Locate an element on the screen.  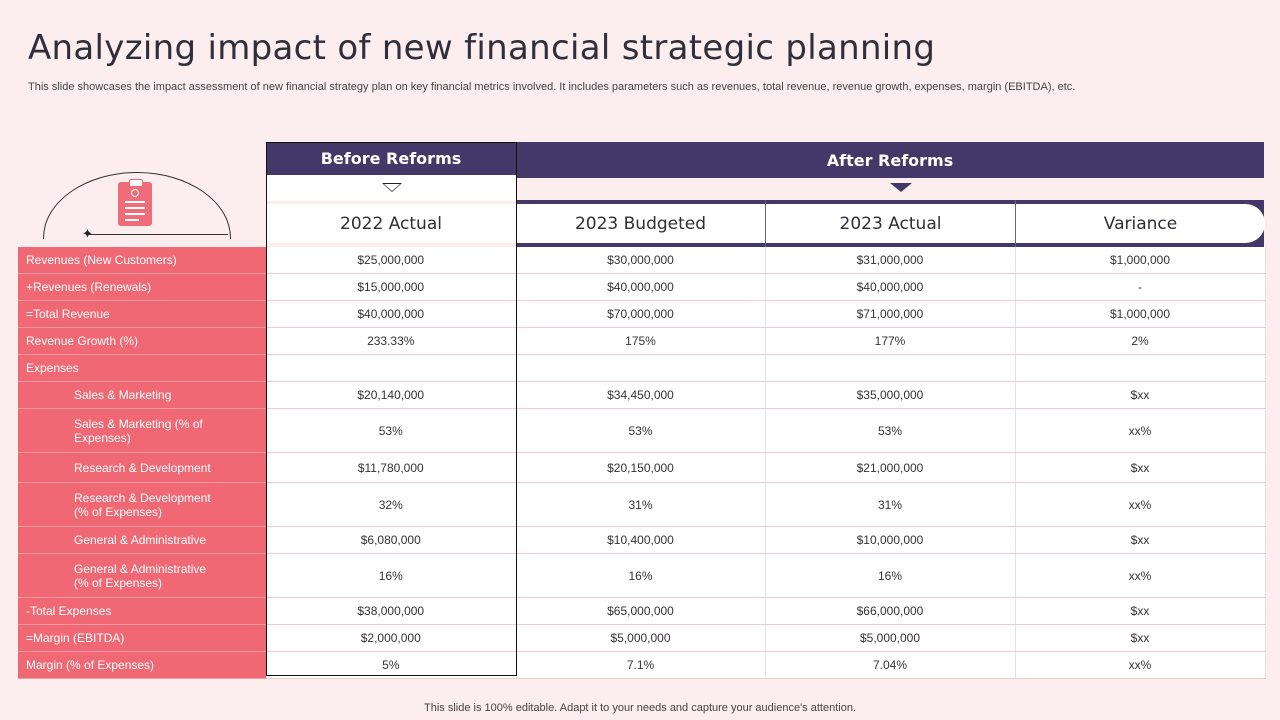
table-cell: 175% is located at coordinates (641, 341).